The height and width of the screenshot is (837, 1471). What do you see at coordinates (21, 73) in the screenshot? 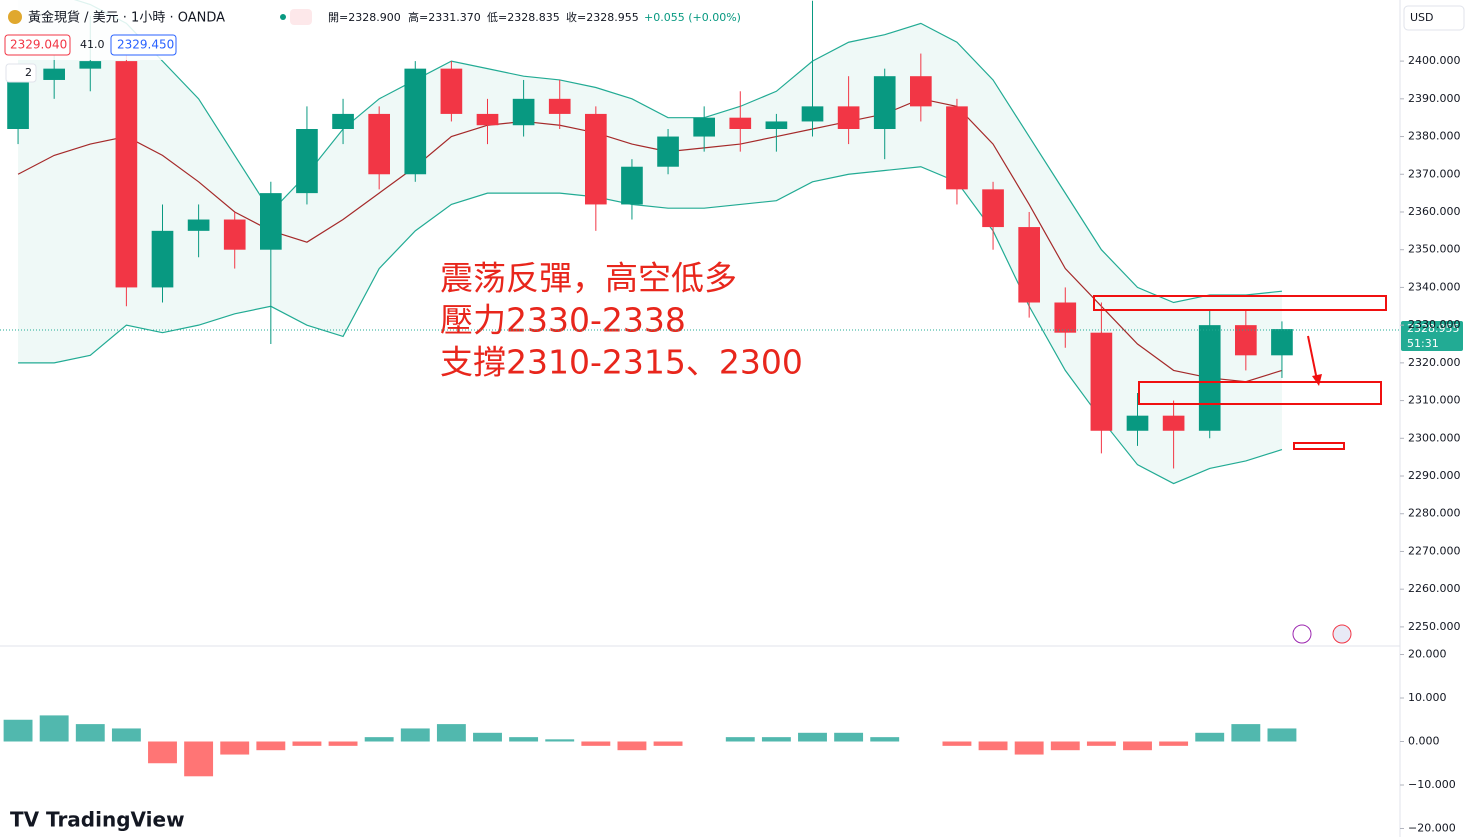
I see `indicator-toggle` at bounding box center [21, 73].